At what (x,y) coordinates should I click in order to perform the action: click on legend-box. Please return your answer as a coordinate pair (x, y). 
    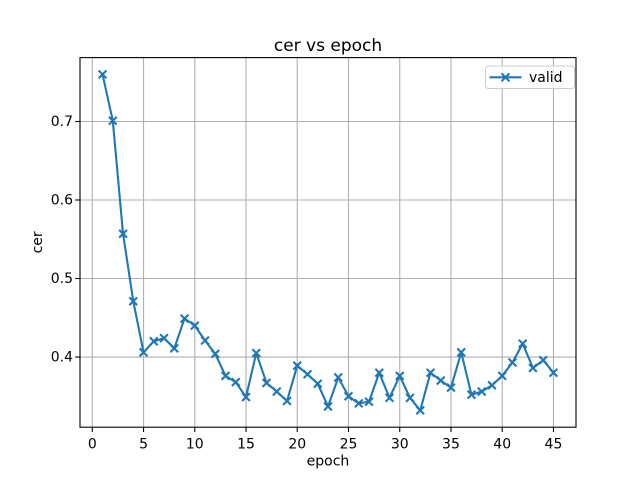
    Looking at the image, I should click on (530, 77).